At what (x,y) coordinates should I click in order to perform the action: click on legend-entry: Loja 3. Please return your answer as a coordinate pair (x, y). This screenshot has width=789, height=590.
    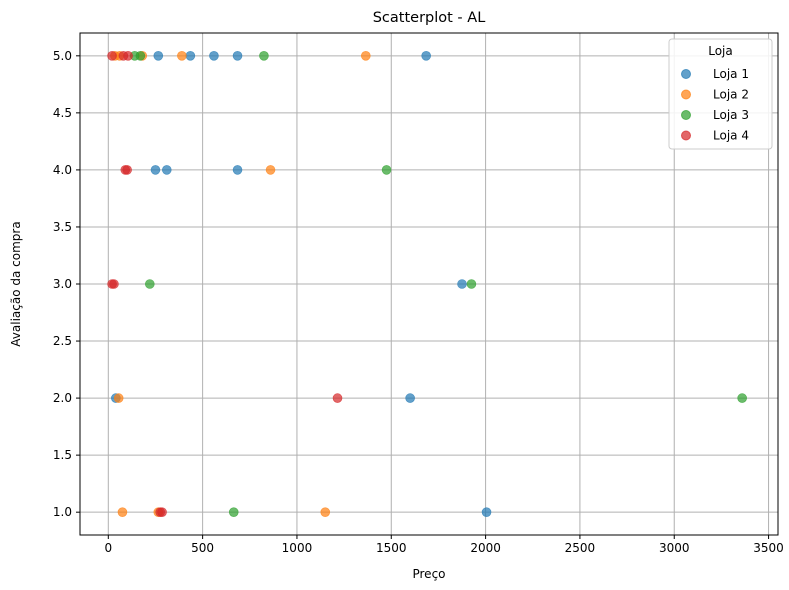
    Looking at the image, I should click on (731, 115).